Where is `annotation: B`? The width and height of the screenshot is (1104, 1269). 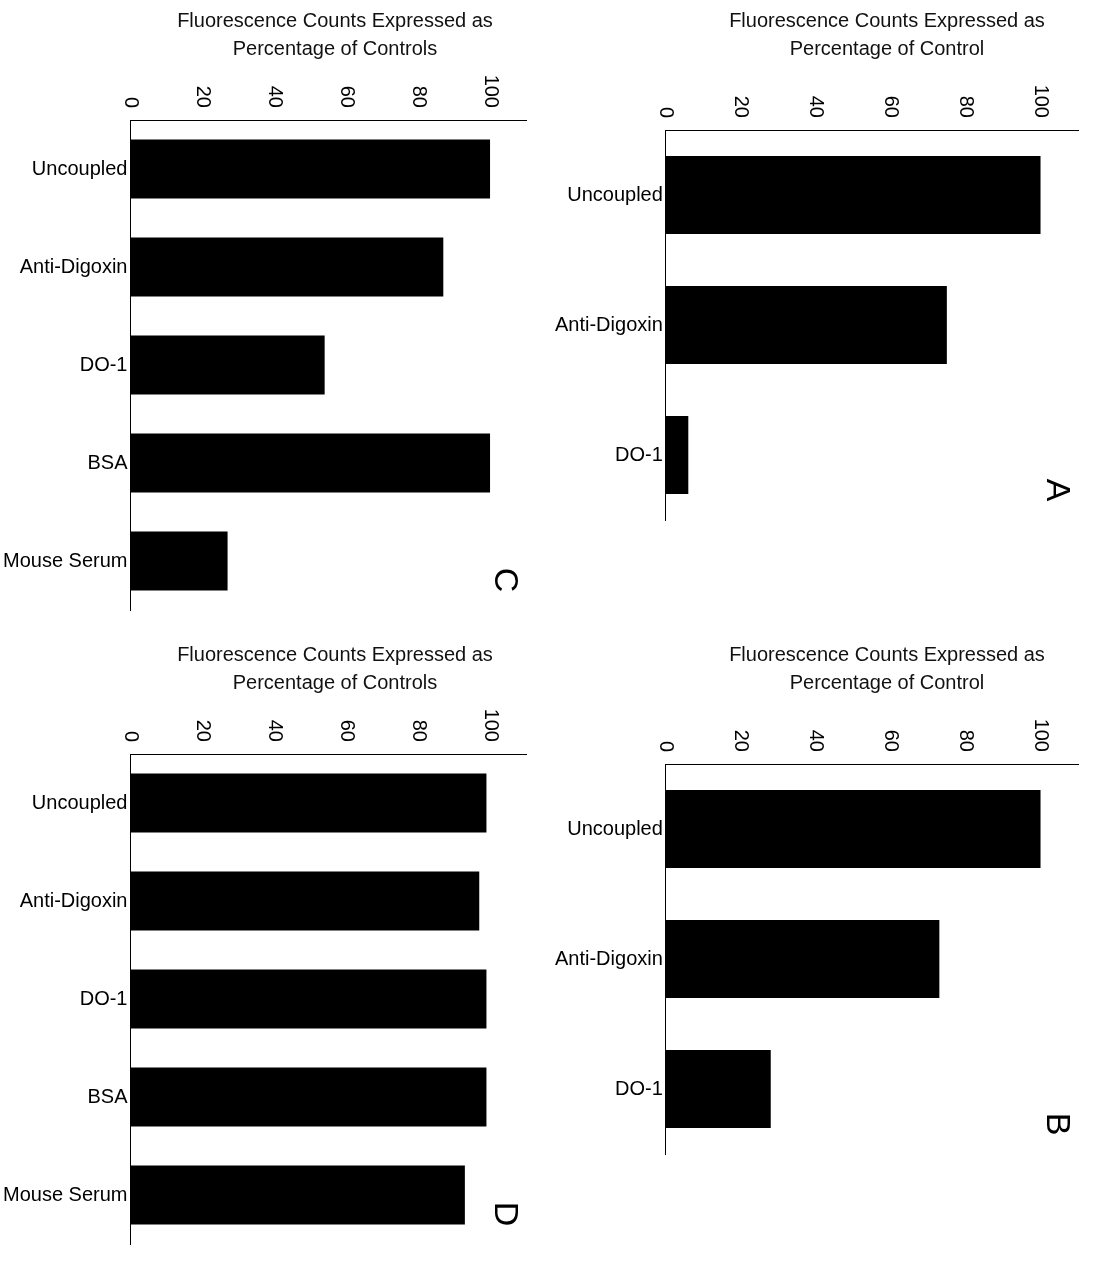
annotation: B is located at coordinates (1058, 1124).